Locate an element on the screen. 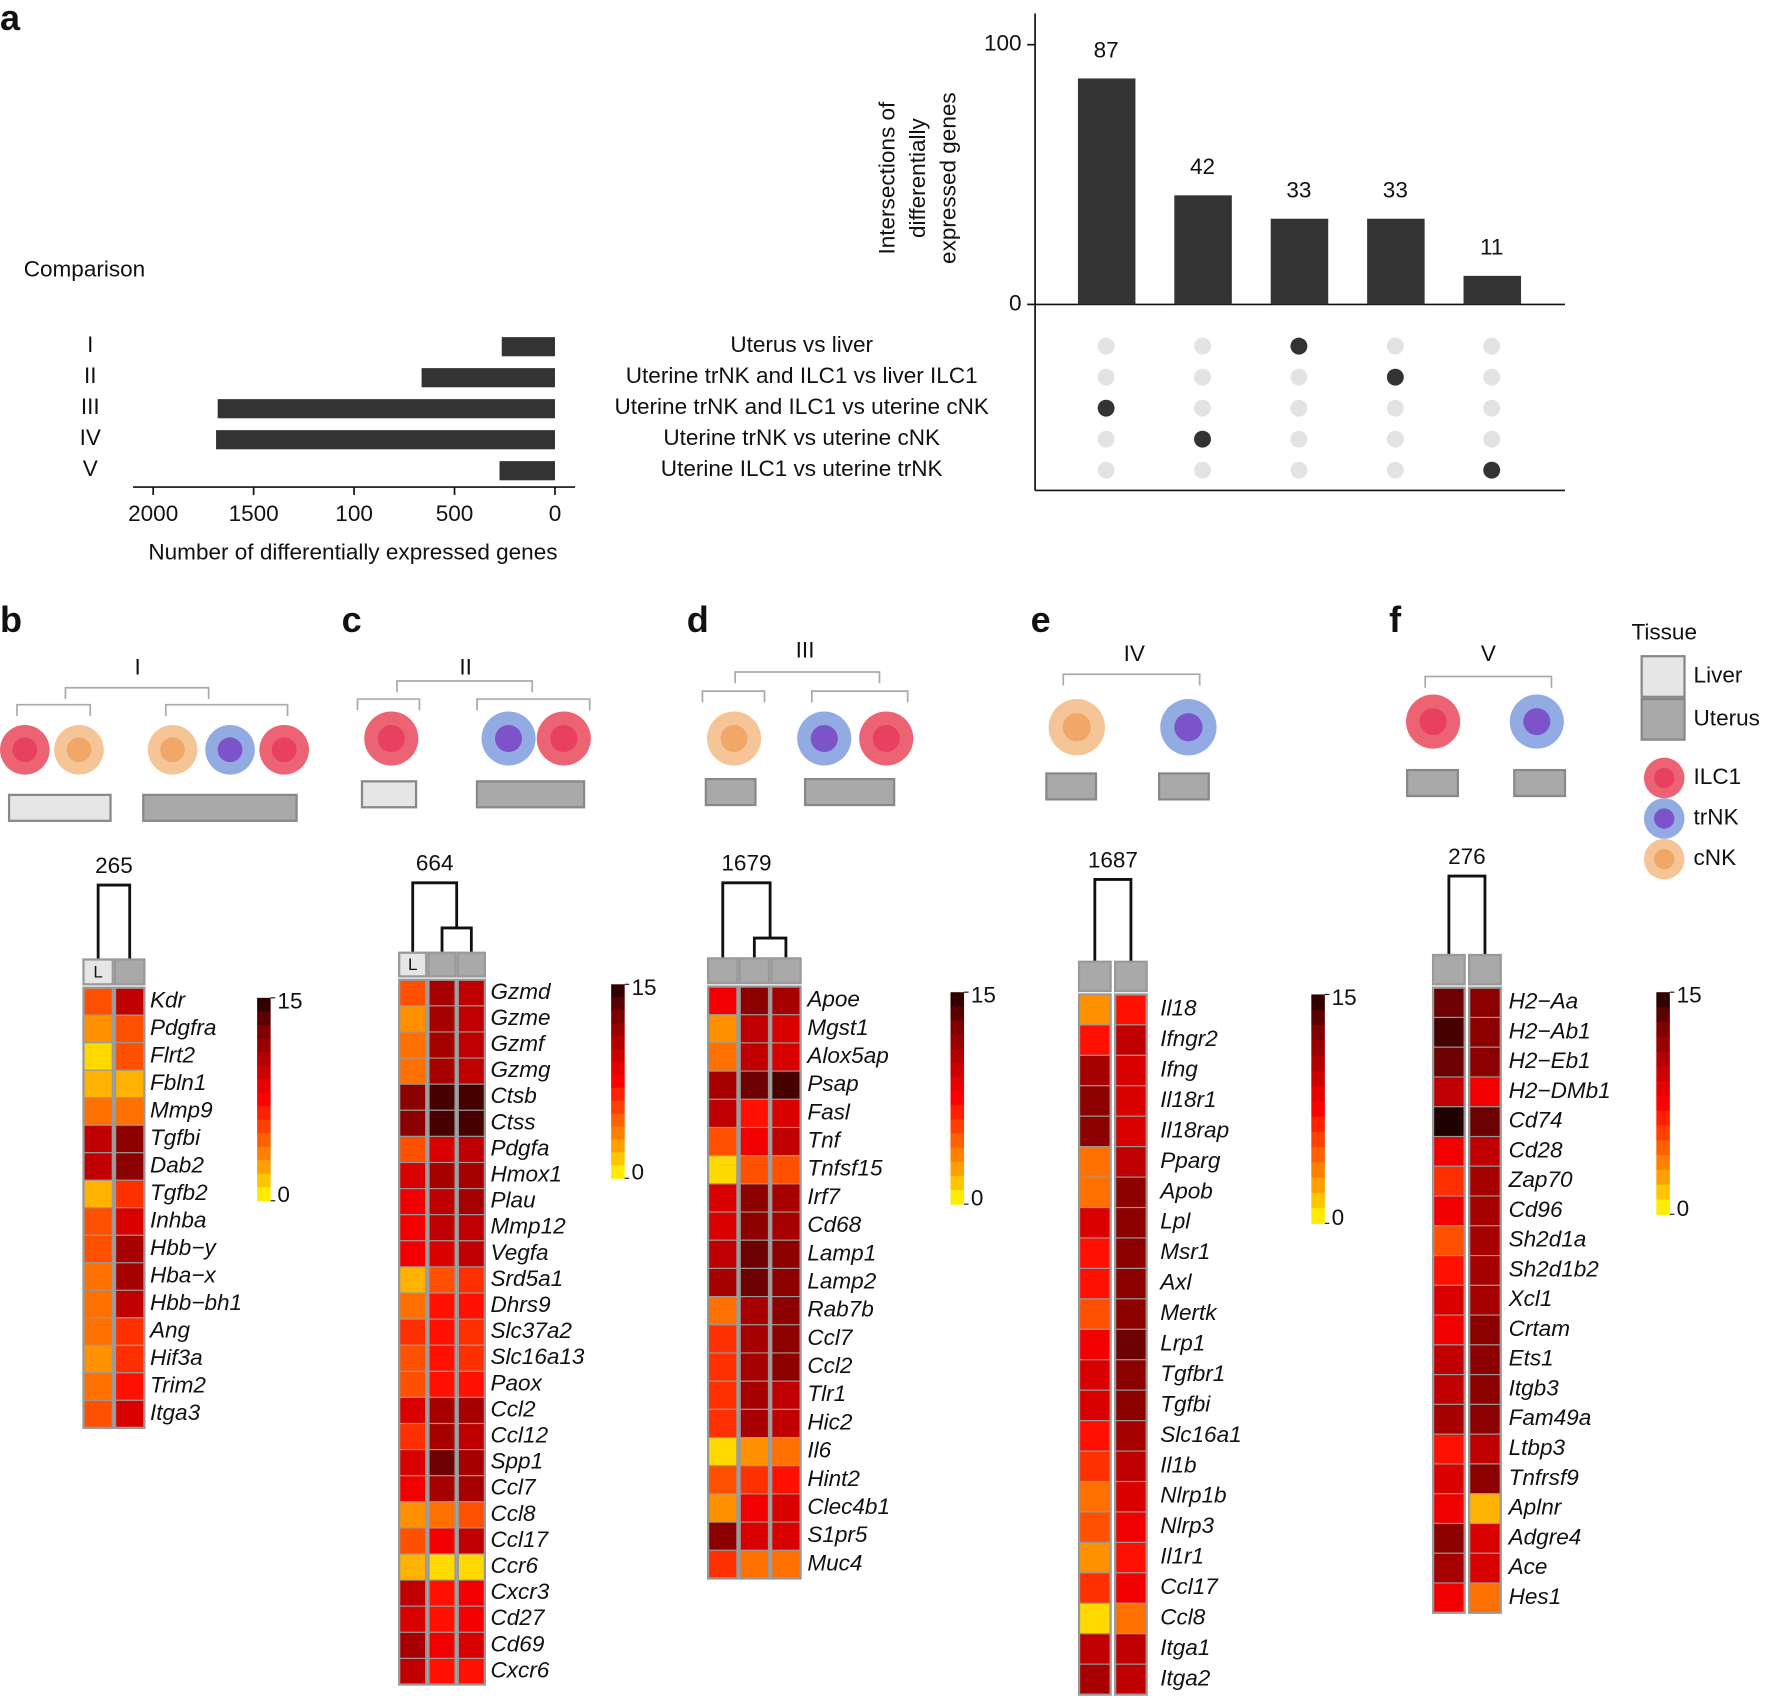 The image size is (1768, 1698). gene-label: Hic2 is located at coordinates (830, 1421).